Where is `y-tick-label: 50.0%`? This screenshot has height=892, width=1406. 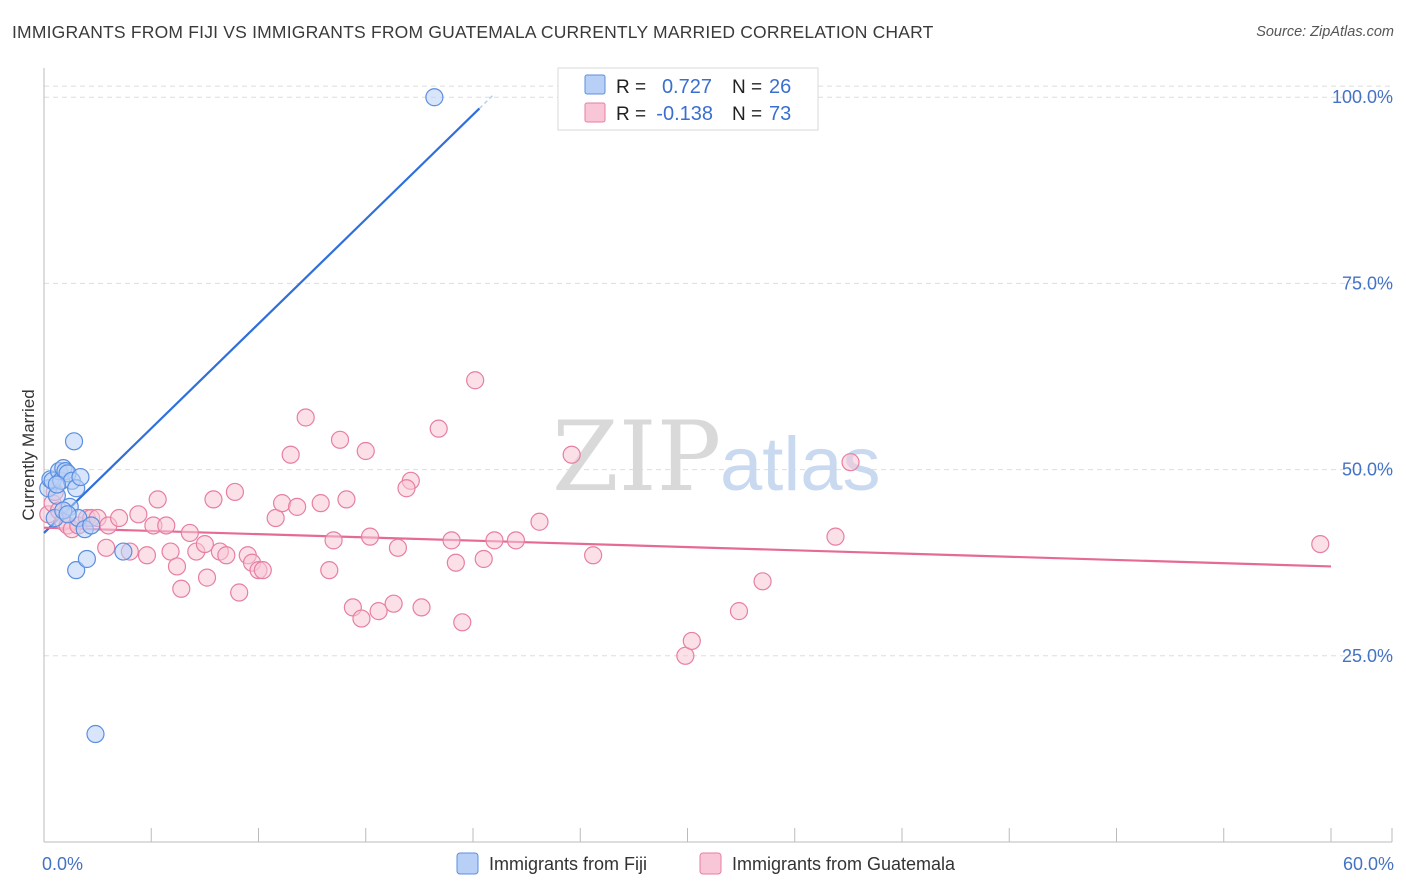
y-tick-label: 50.0% is located at coordinates (1367, 470).